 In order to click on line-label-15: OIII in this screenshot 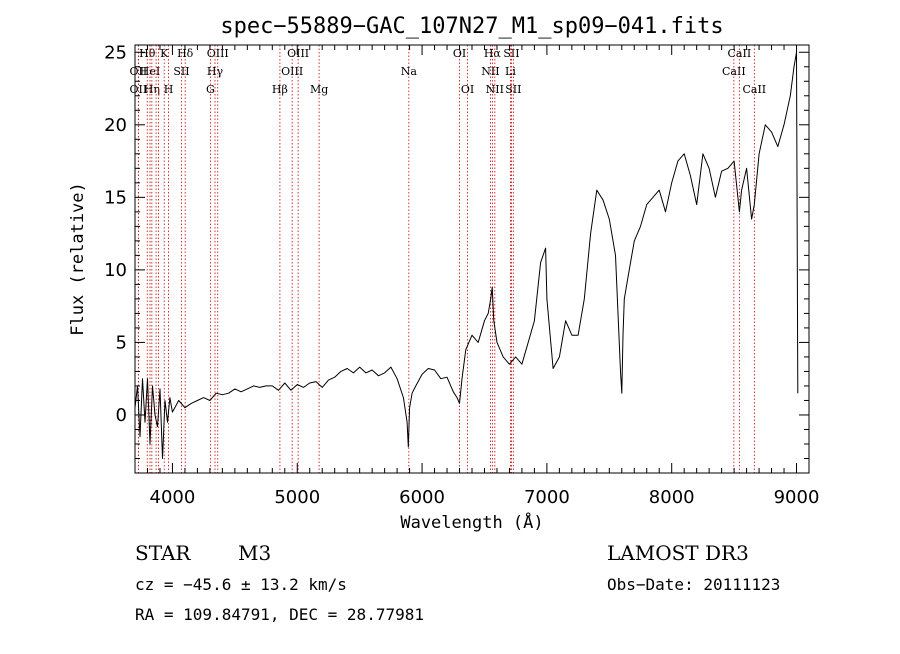, I will do `click(292, 71)`.